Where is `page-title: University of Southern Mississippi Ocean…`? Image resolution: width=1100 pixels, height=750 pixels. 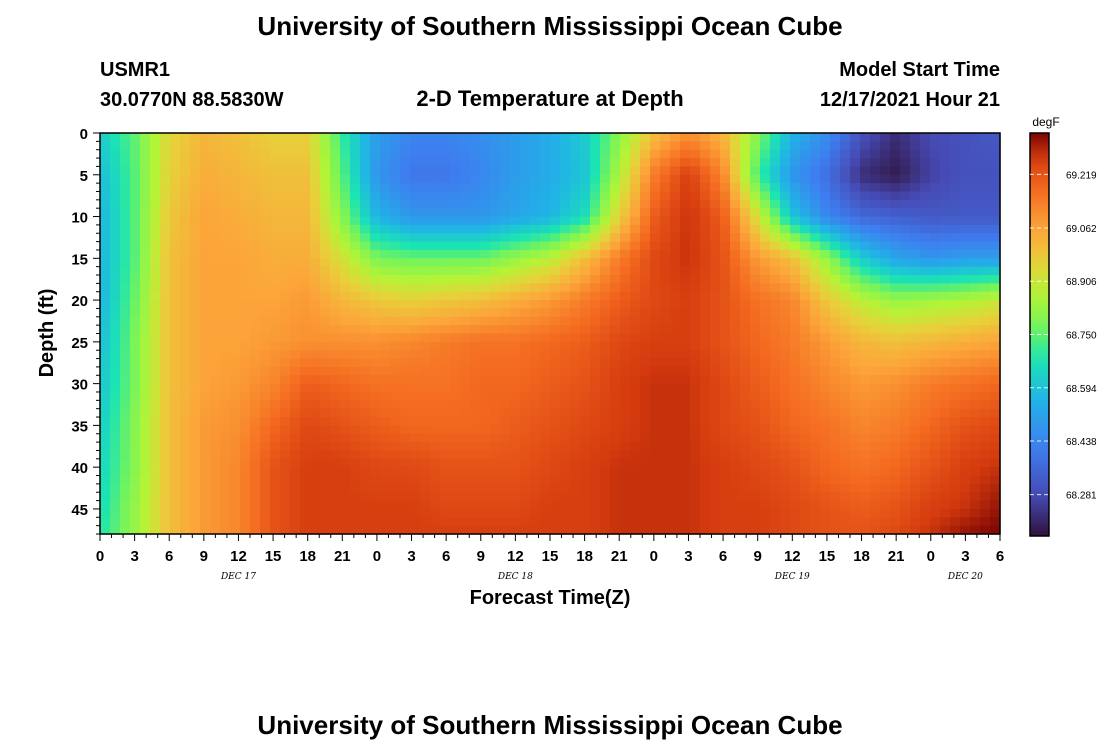 page-title: University of Southern Mississippi Ocean… is located at coordinates (549, 26).